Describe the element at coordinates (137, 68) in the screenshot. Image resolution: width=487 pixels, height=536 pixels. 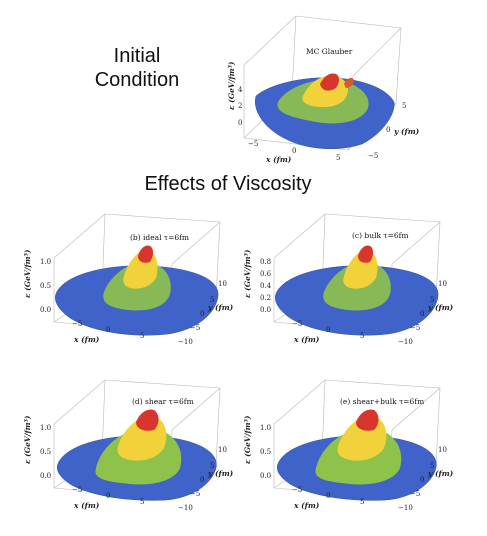
I see `initial-condition-heading: Initial Condition` at that location.